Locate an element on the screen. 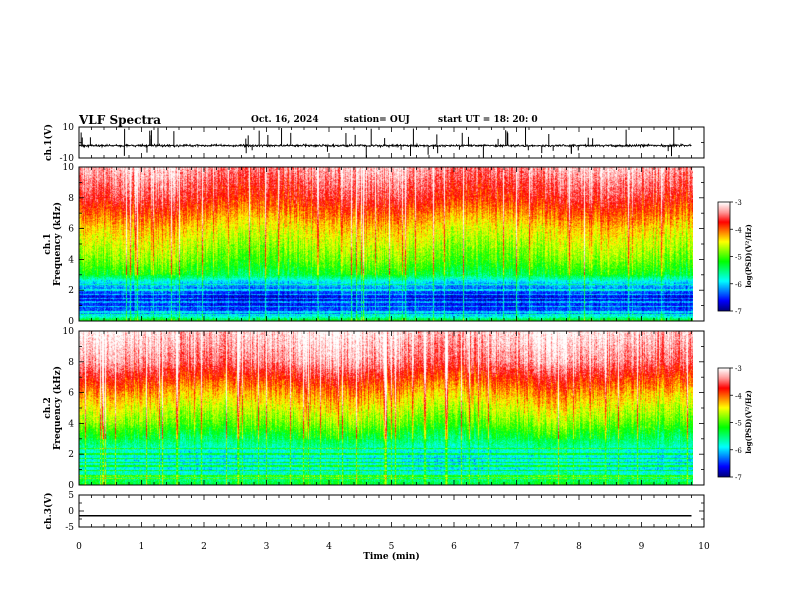 Image resolution: width=792 pixels, height=612 pixels. ch2-colorbar-image is located at coordinates (724, 422).